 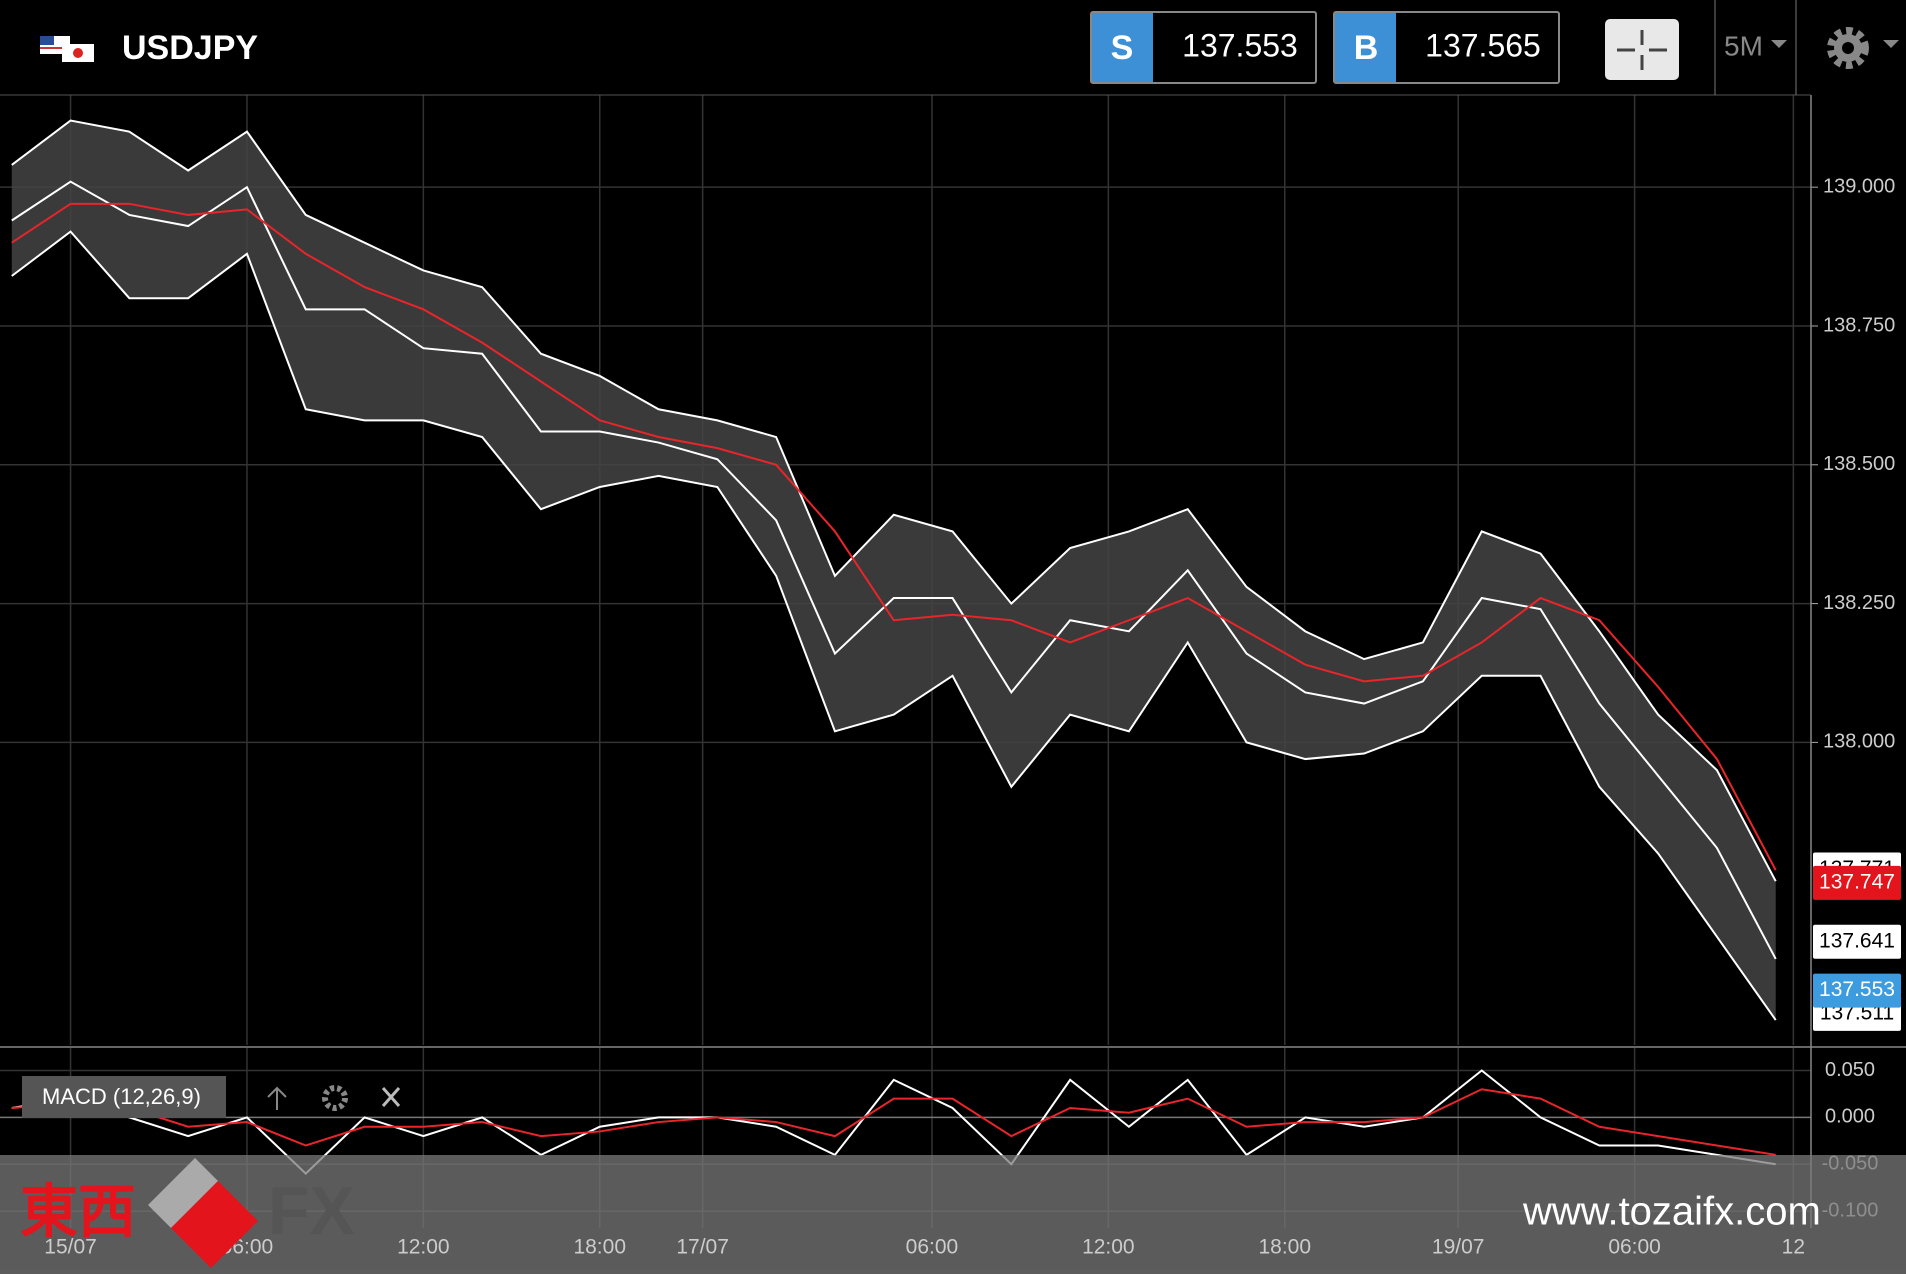 I want to click on macd-tick-label: 0.050, so click(x=1850, y=1070).